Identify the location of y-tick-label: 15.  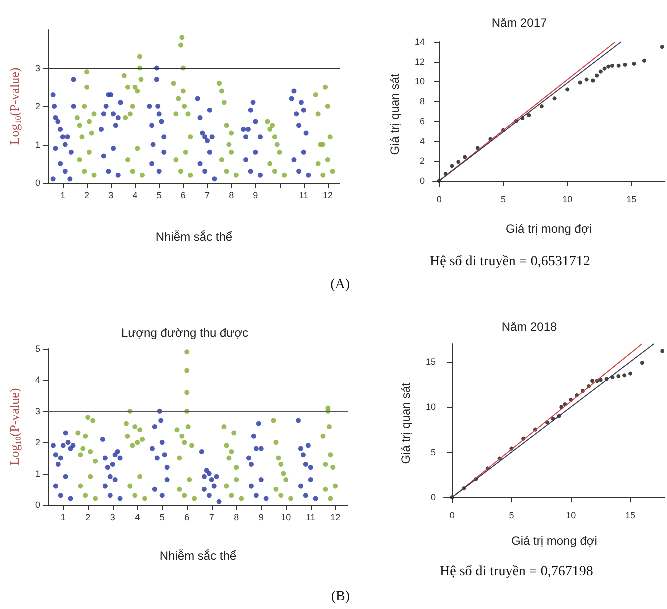
(431, 362).